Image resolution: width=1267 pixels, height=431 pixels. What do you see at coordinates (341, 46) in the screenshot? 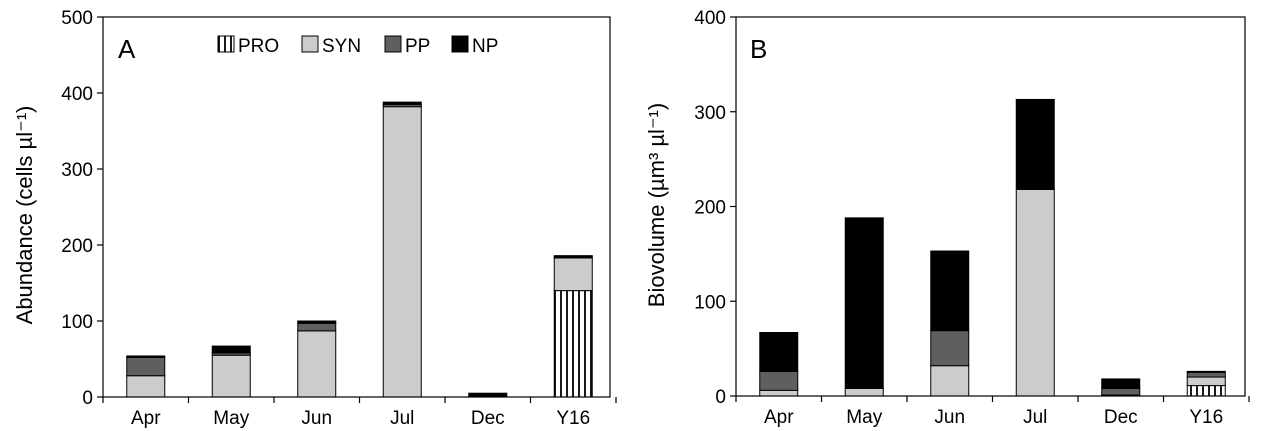
I see `legend-label-syn: SYN` at bounding box center [341, 46].